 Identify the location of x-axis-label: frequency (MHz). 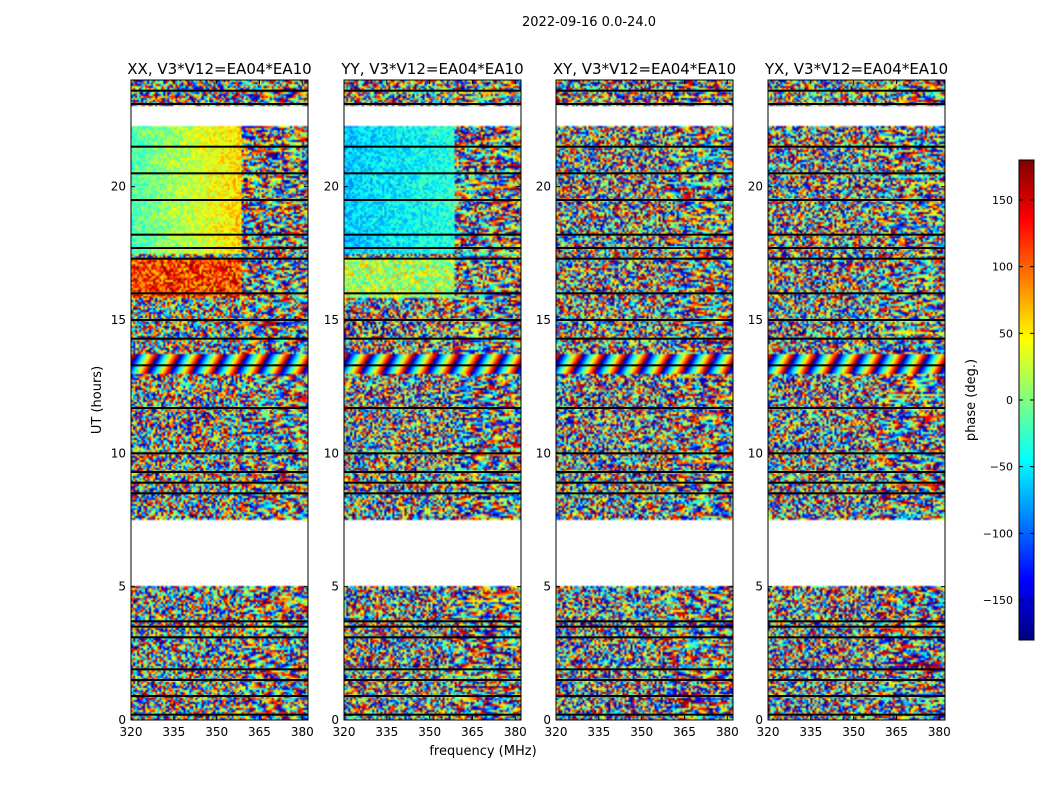
(482, 751).